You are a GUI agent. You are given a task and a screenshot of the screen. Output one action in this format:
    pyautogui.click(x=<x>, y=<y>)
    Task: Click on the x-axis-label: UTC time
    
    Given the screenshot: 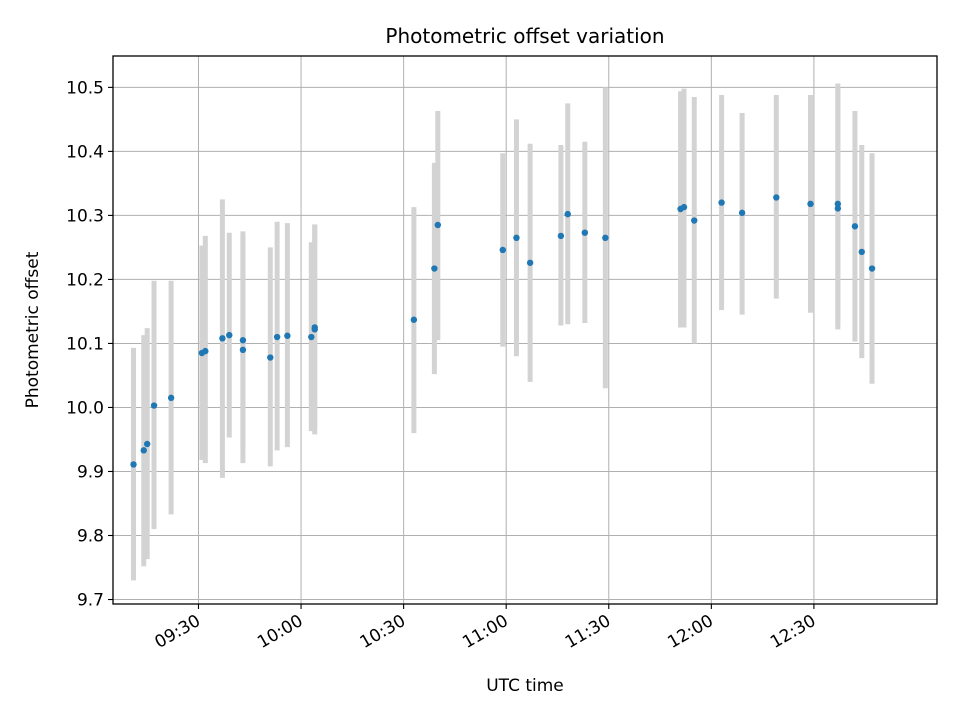 What is the action you would take?
    pyautogui.click(x=525, y=686)
    